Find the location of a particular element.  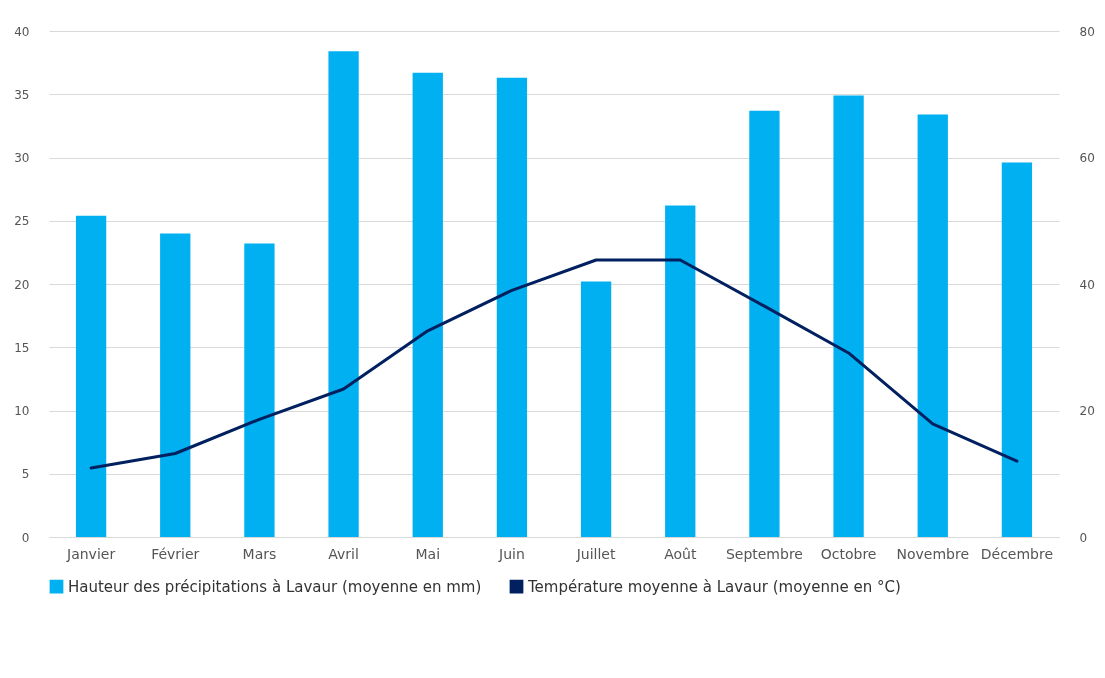

legend-label: Température moyenne à Lavaur (moyenne en °C) is located at coordinates (714, 586).